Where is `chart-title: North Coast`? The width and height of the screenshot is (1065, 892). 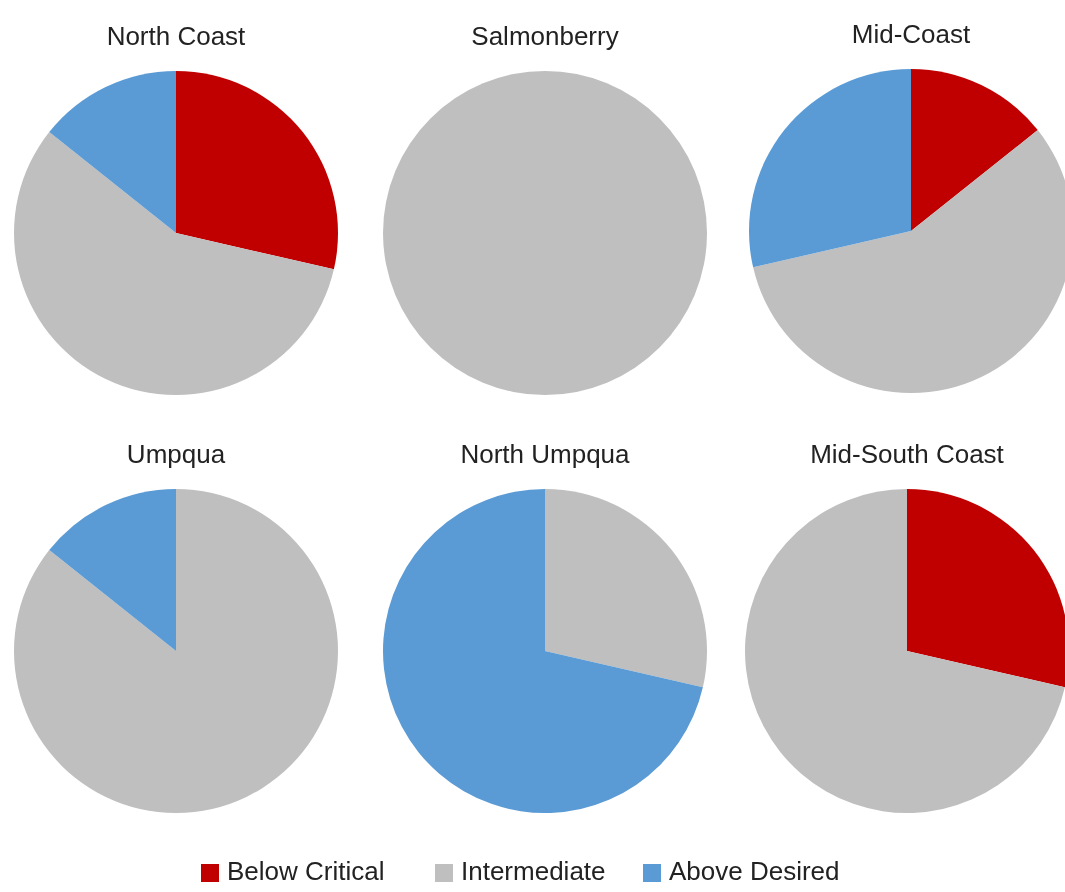
chart-title: North Coast is located at coordinates (176, 36).